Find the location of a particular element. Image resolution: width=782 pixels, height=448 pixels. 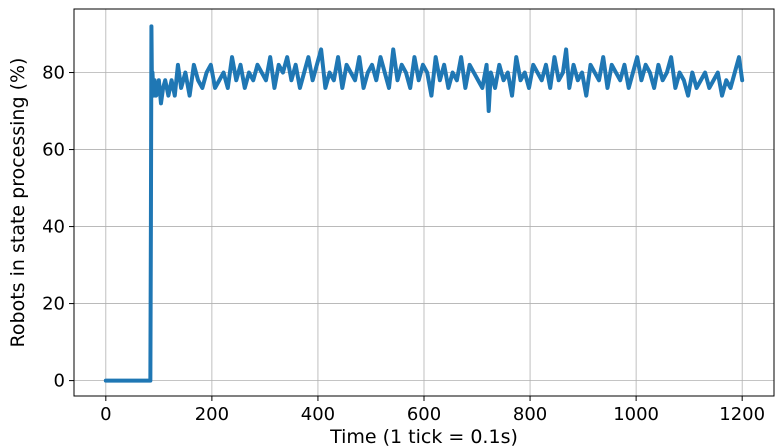

x-tick-label: 800 is located at coordinates (530, 414).